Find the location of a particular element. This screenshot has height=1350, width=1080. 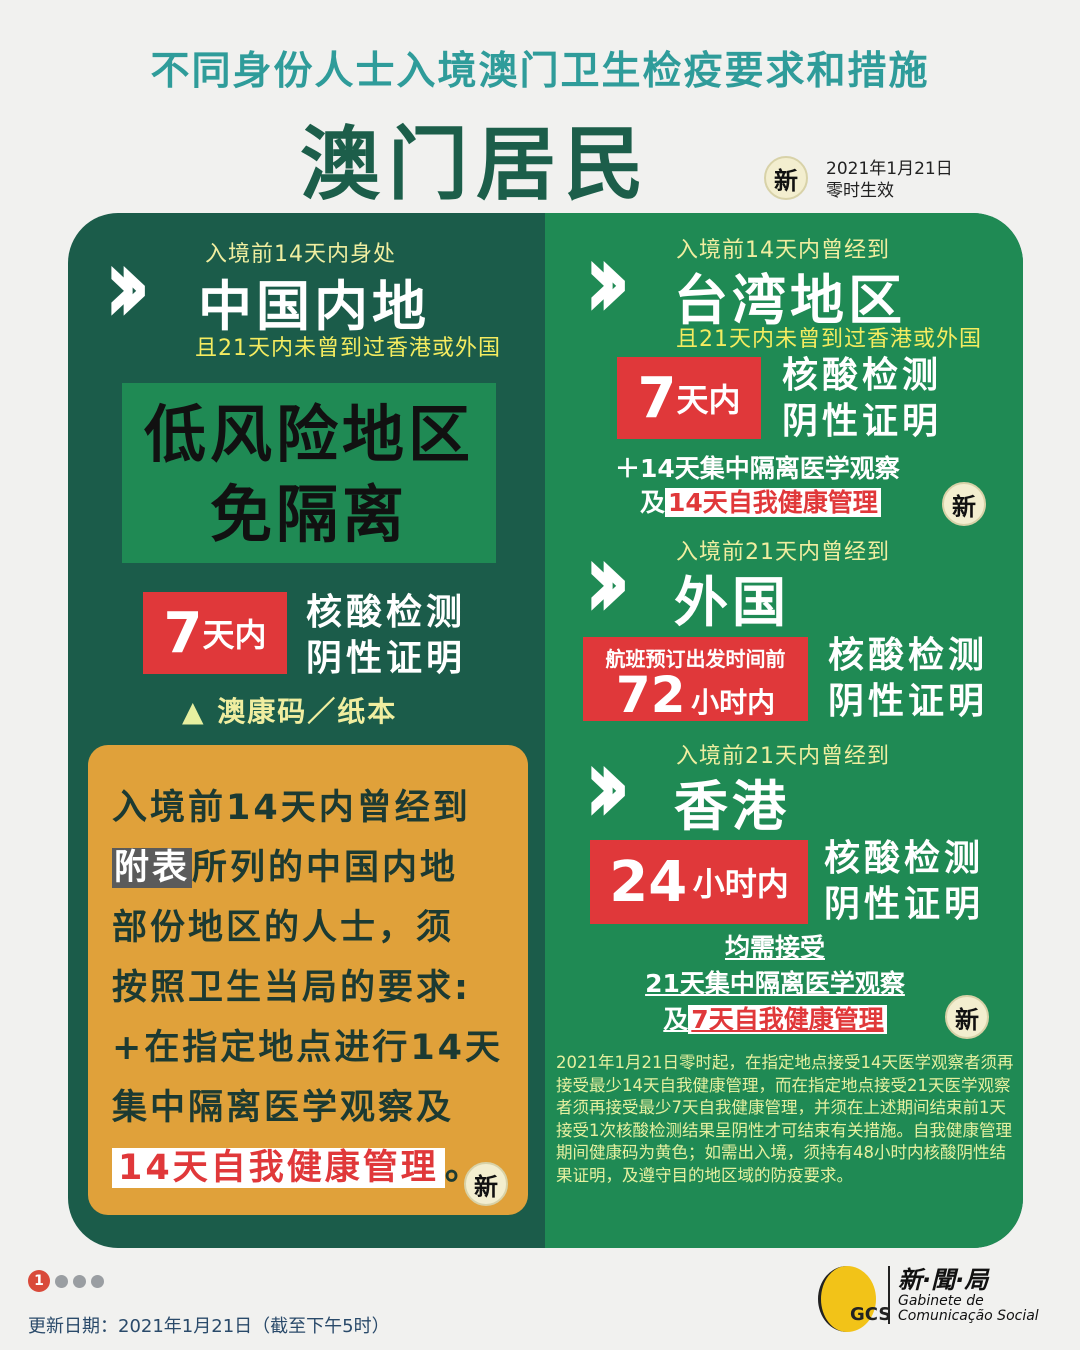

gcs-logo-text: 新·聞·局 Gabinete de Comunicação Social is located at coordinates (963, 1295).